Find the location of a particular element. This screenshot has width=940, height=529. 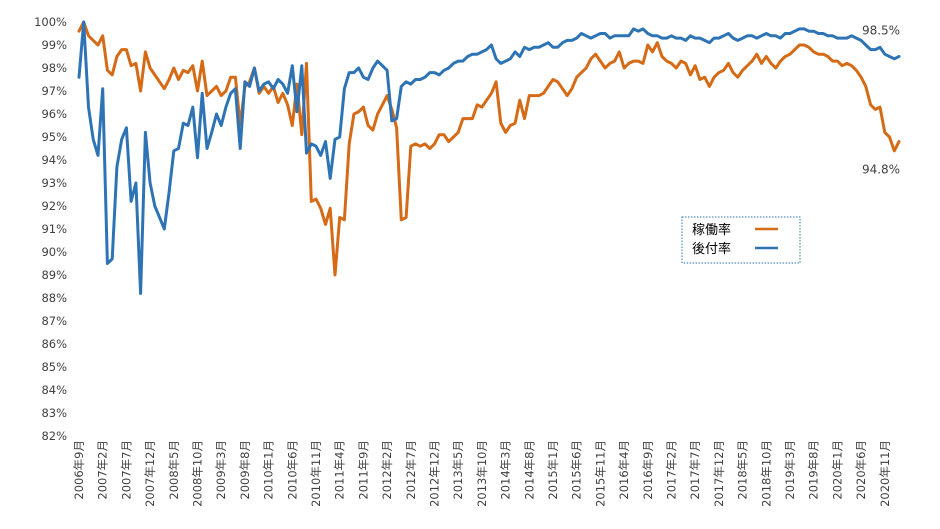

x-tick-label: 2013年5月 is located at coordinates (458, 470).